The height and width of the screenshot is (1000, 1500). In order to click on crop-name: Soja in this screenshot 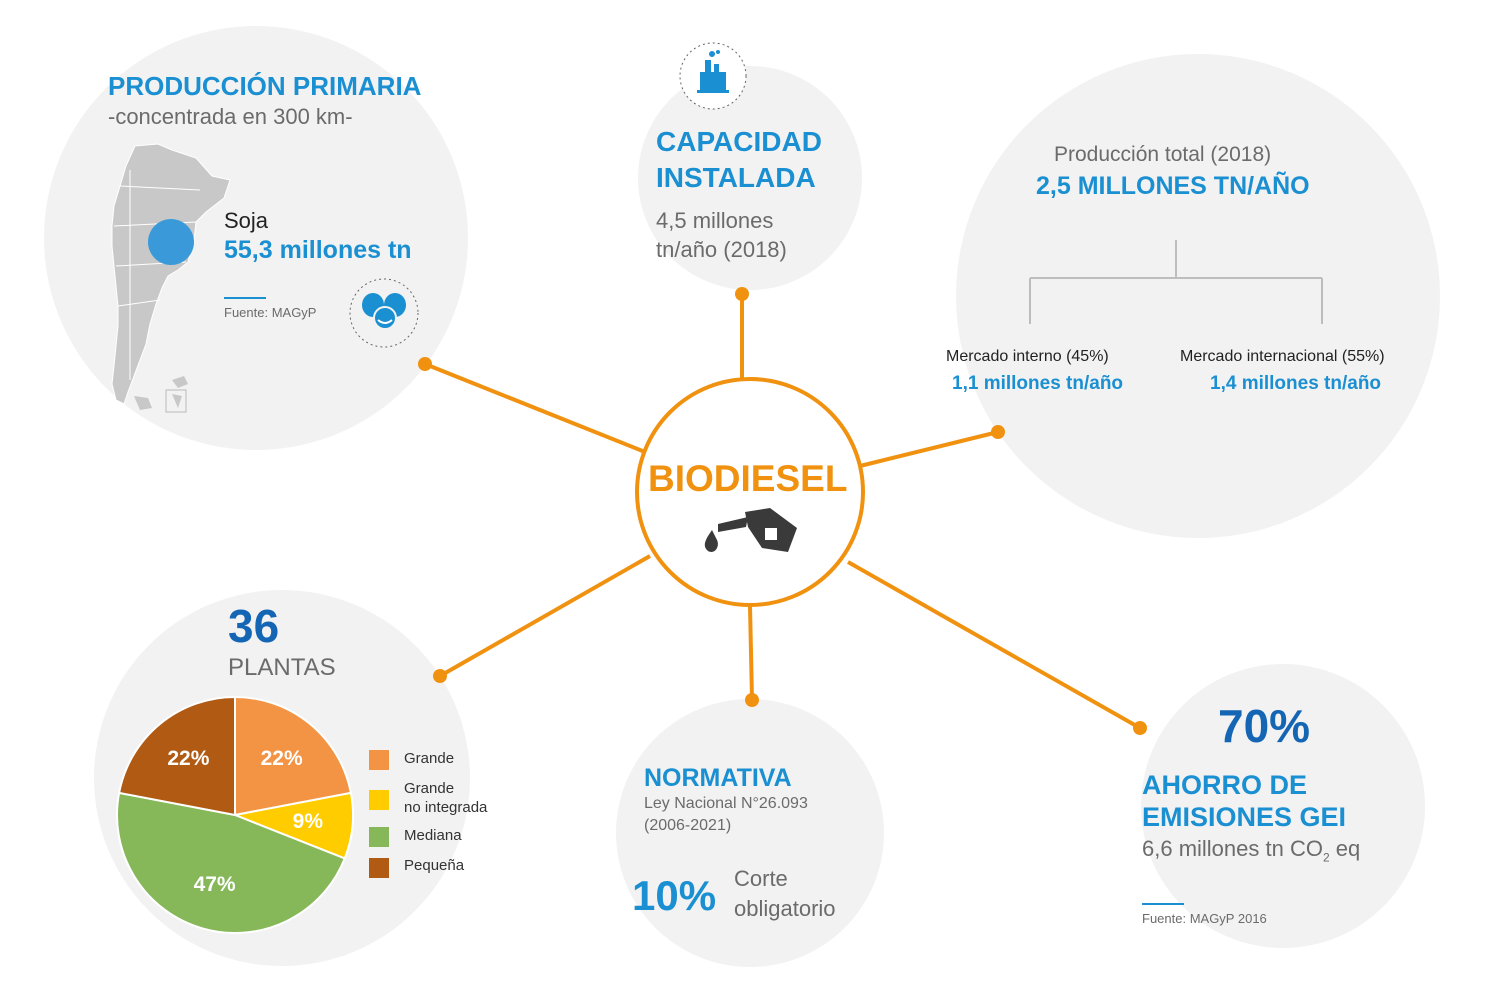, I will do `click(246, 220)`.